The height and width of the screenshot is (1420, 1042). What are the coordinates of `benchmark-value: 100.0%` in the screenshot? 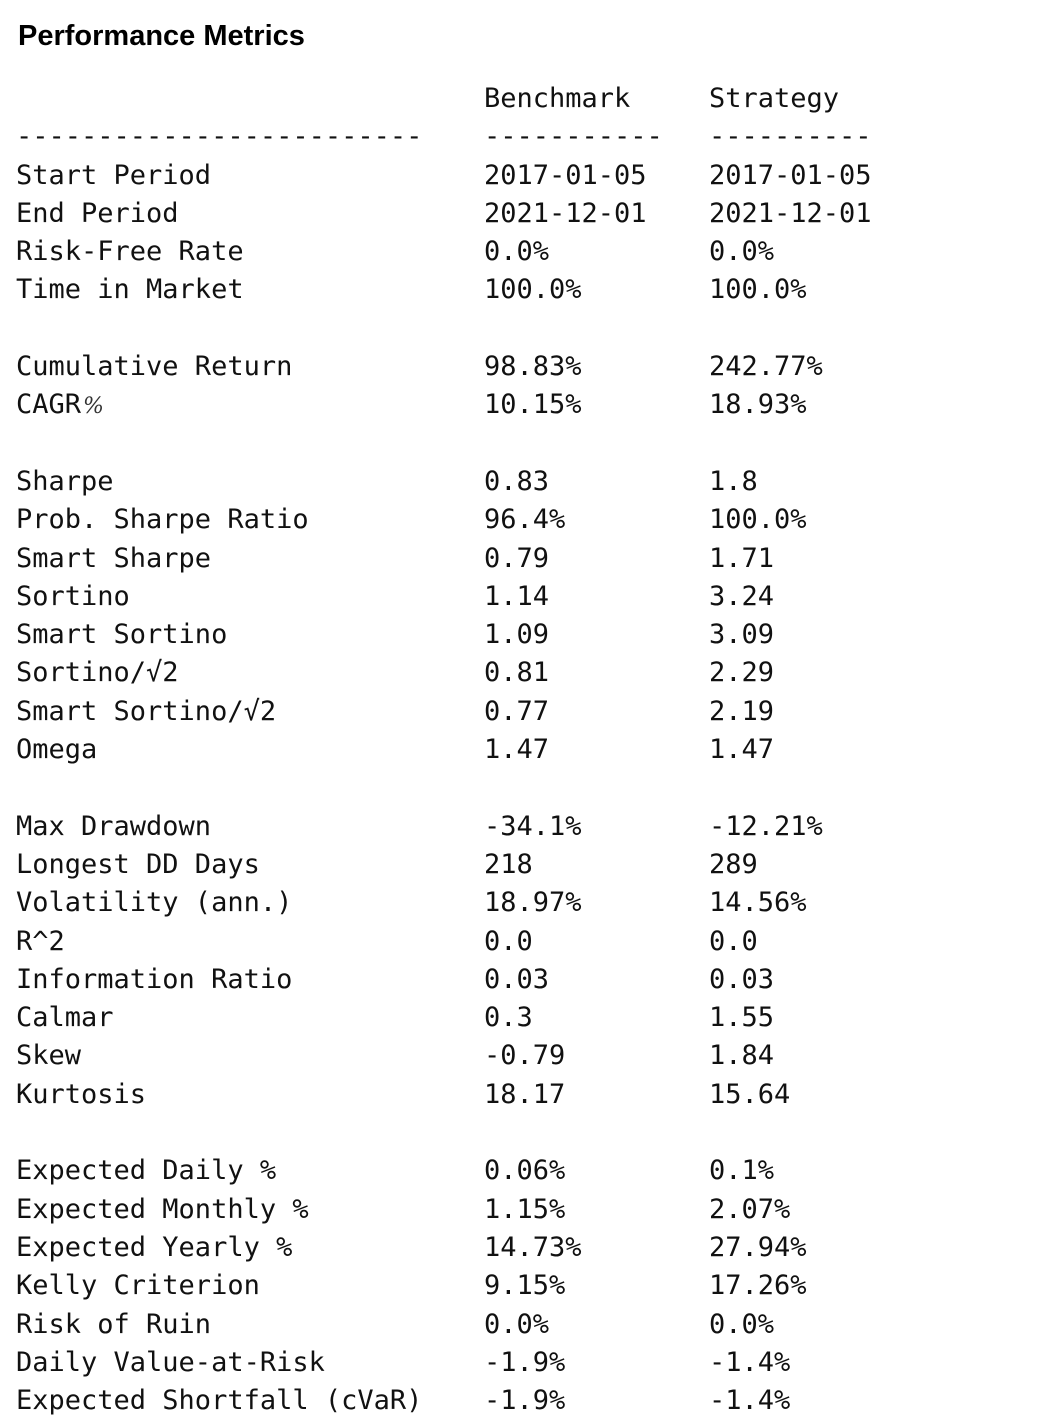 It's located at (533, 290).